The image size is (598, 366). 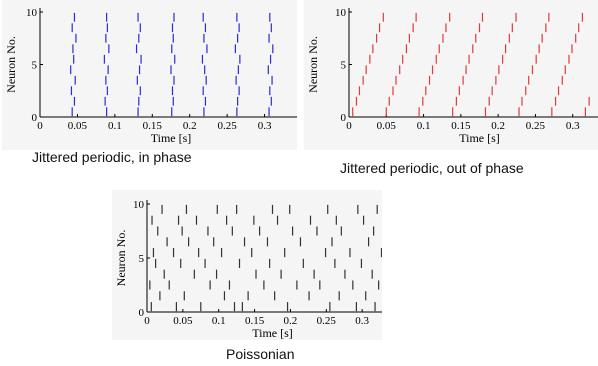 I want to click on chart-caption: Jittered periodic, in phase, so click(x=112, y=157).